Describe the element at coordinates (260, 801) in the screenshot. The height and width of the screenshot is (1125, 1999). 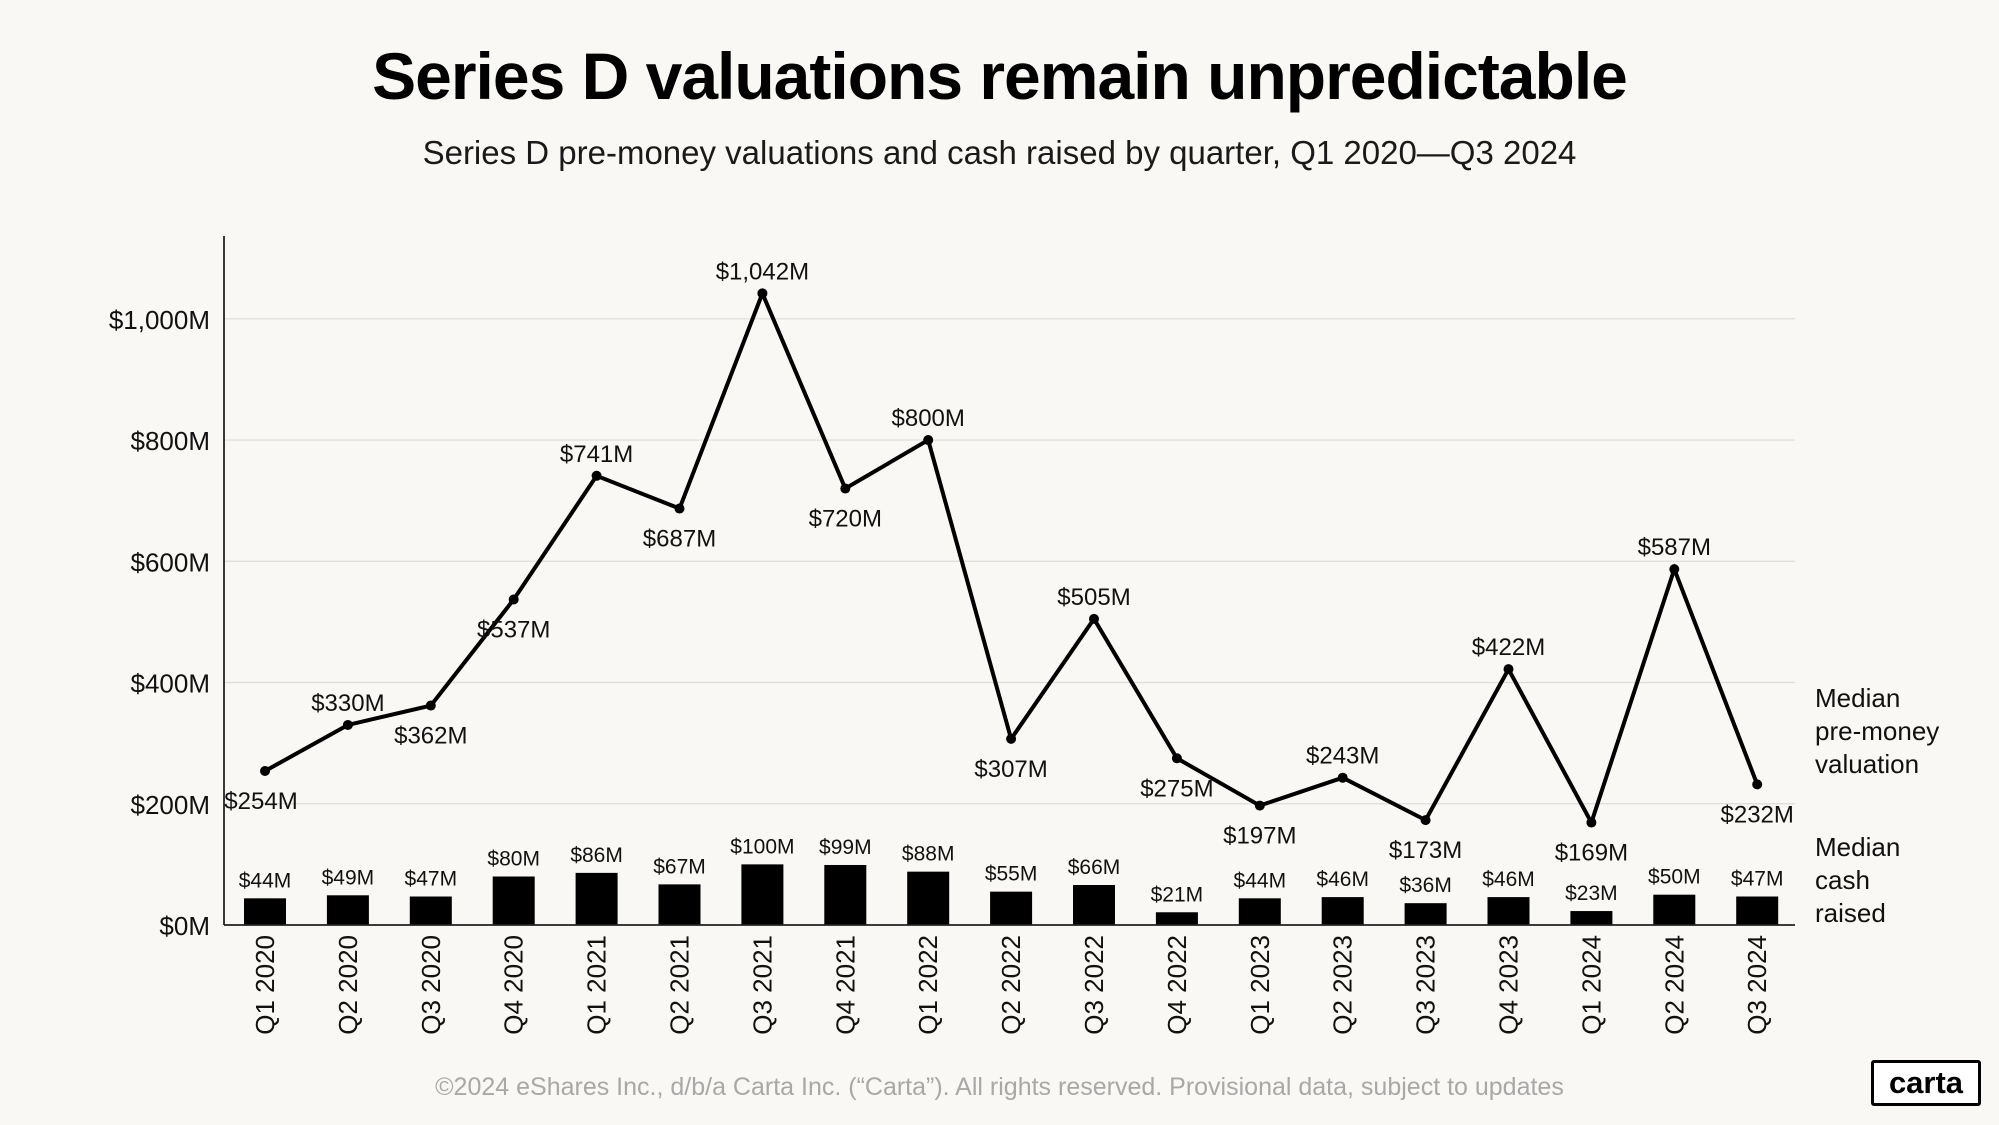
I see `valuation-data-label: $254M` at that location.